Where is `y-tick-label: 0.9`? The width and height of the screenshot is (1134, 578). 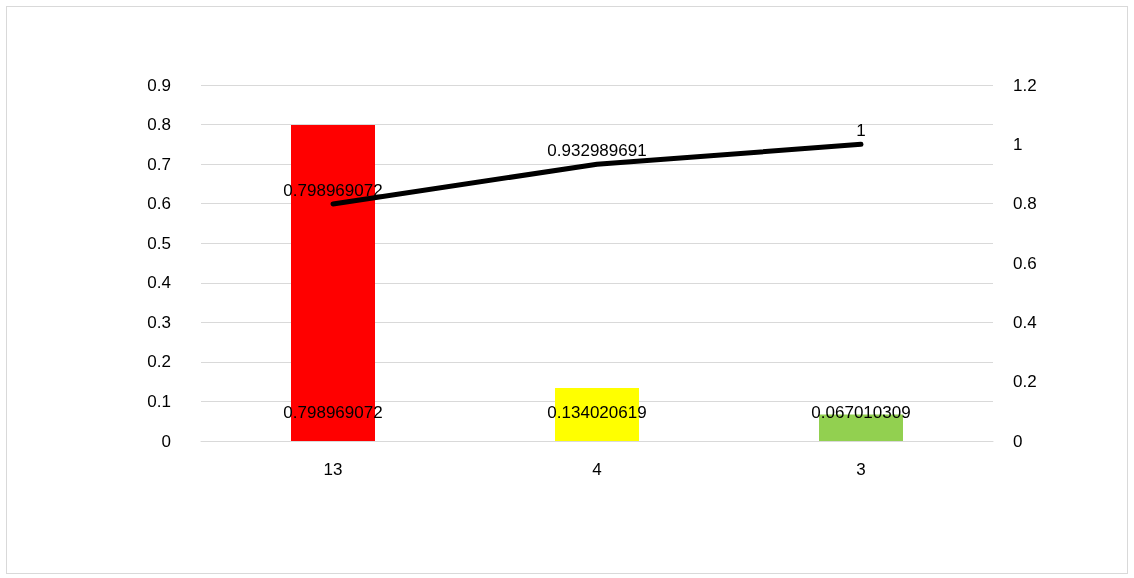 y-tick-label: 0.9 is located at coordinates (159, 85).